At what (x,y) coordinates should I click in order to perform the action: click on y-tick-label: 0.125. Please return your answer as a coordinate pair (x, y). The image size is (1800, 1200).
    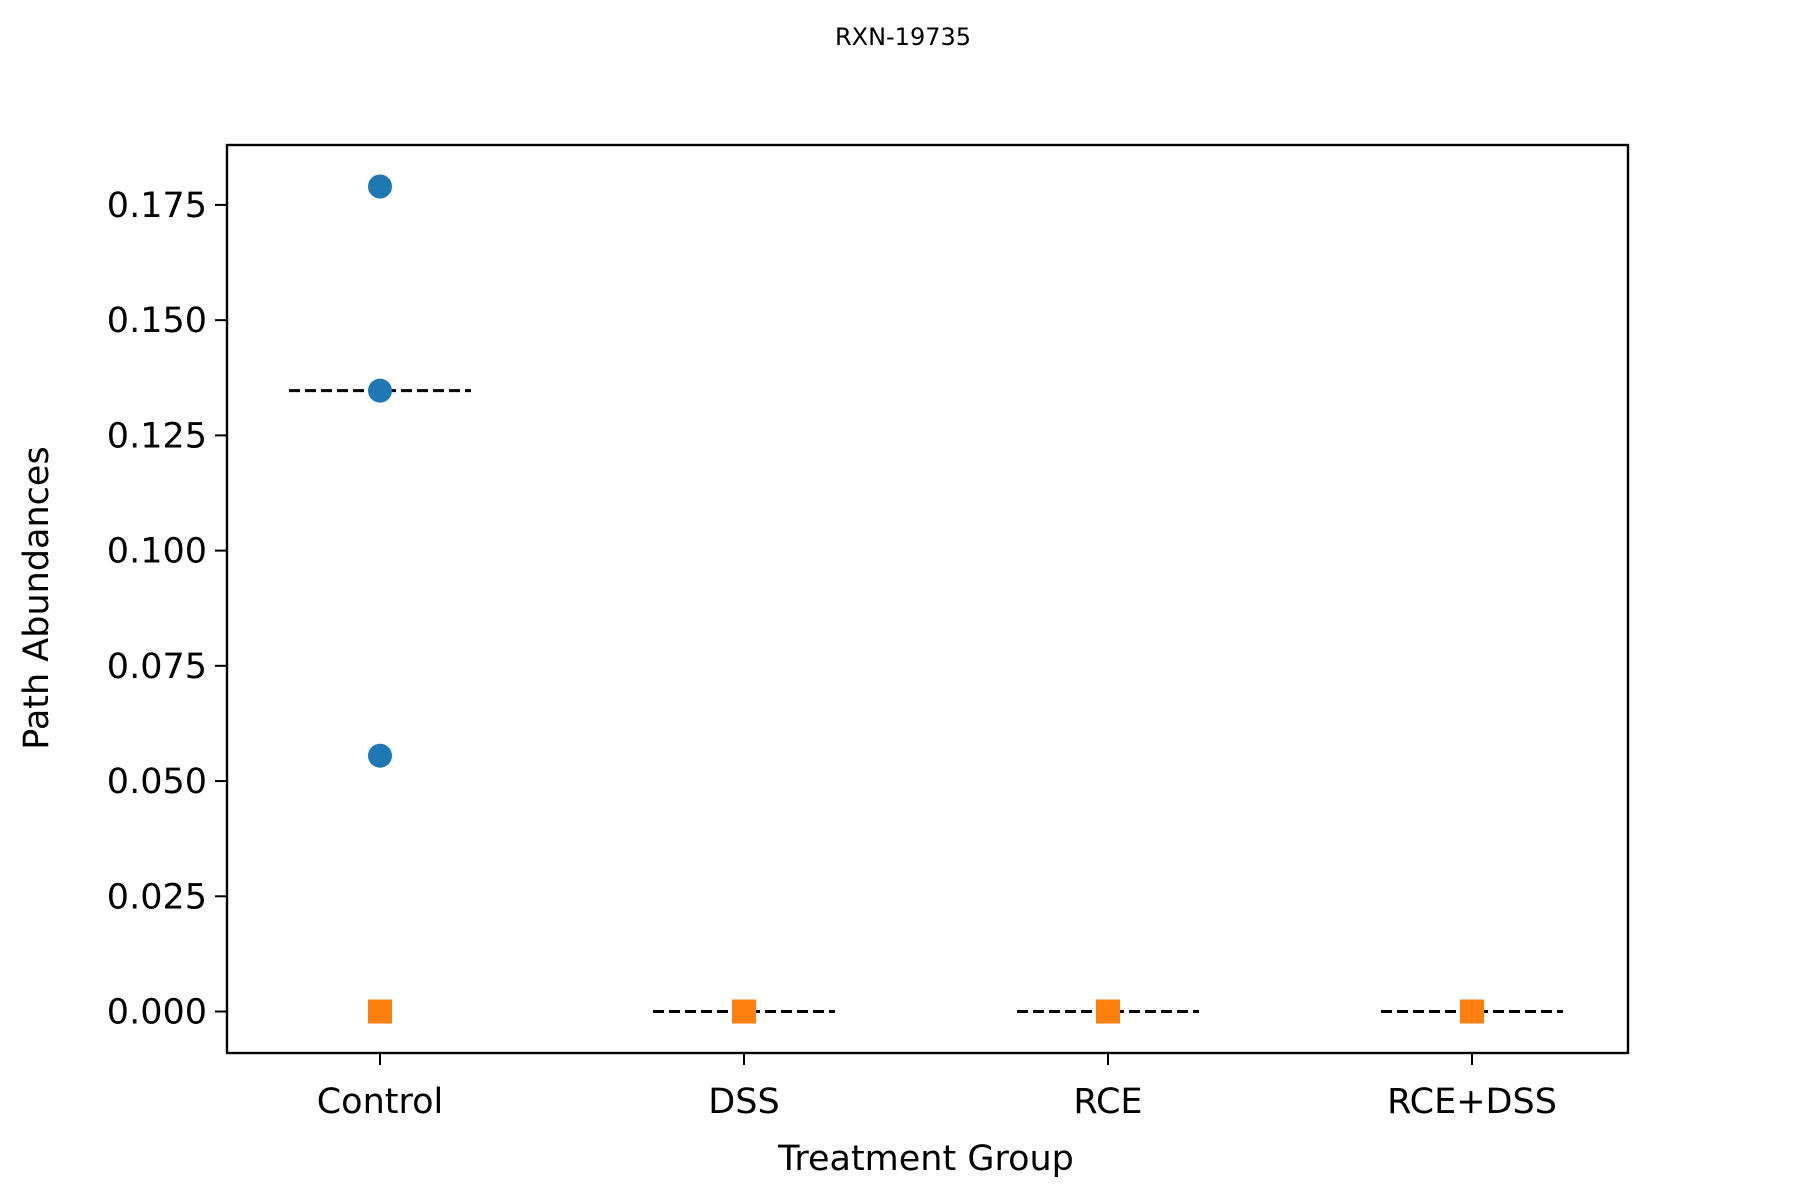
    Looking at the image, I should click on (157, 436).